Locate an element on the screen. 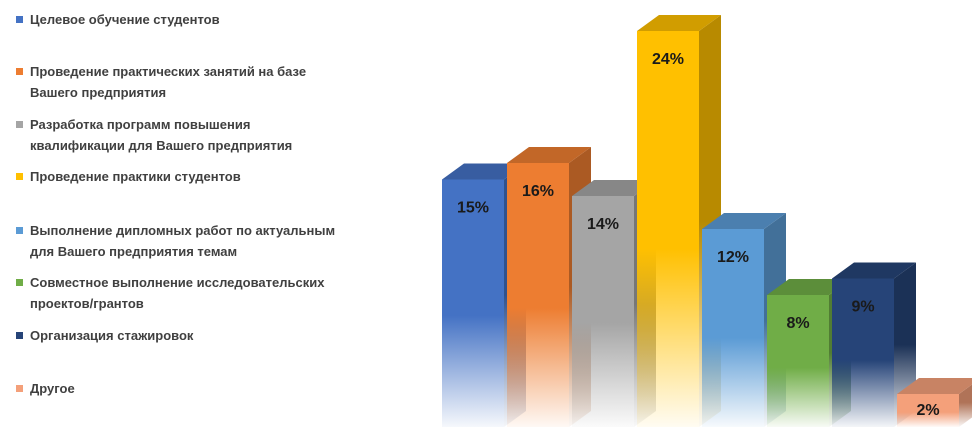 Image resolution: width=972 pixels, height=429 pixels. bar-value-label: 14% is located at coordinates (603, 224).